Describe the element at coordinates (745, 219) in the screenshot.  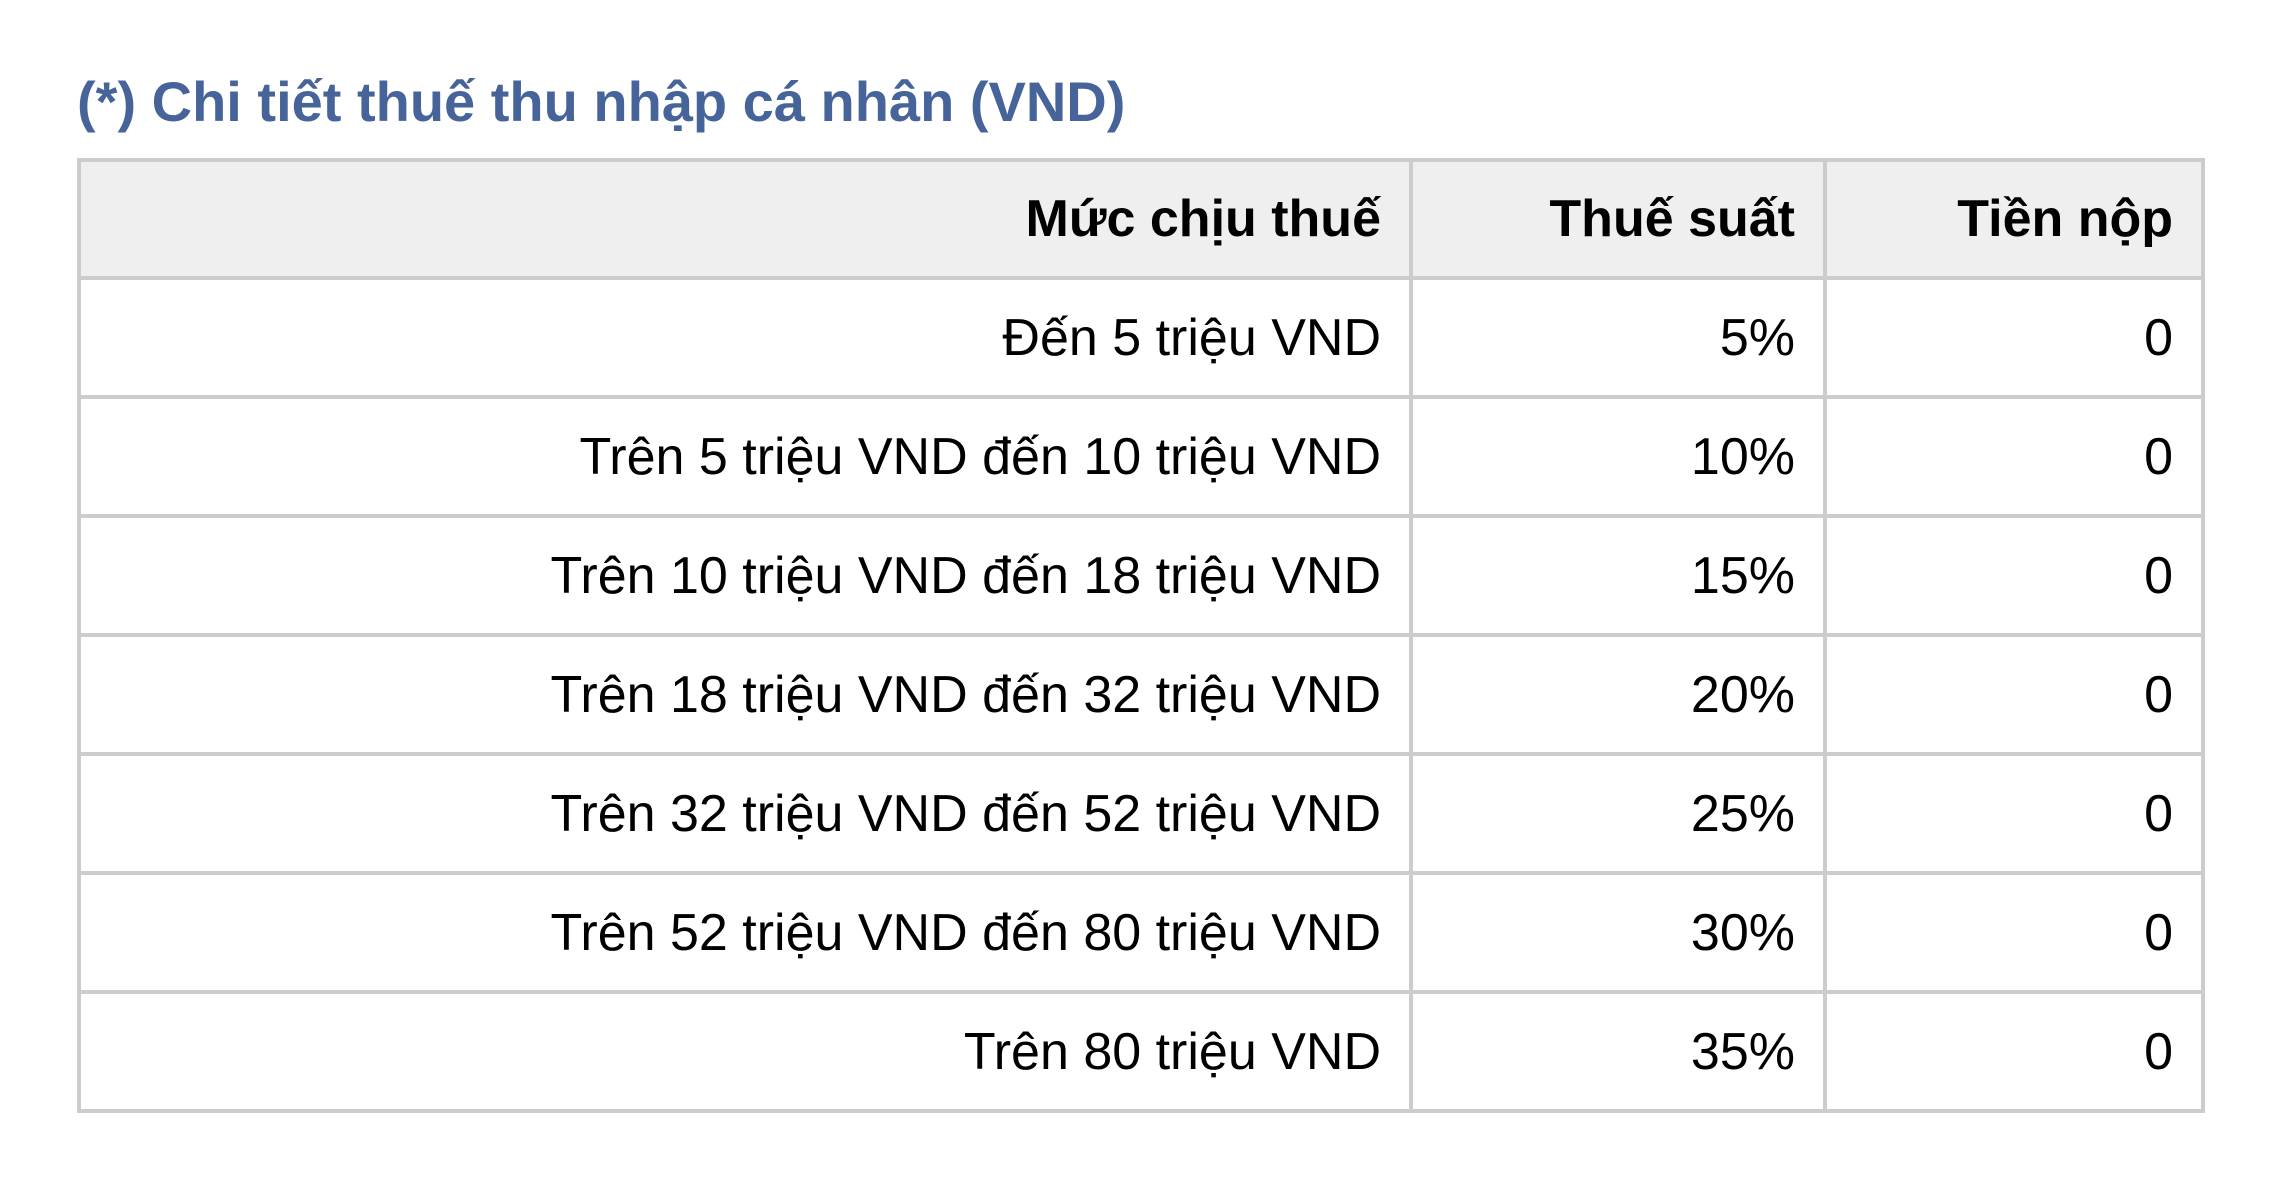
I see `header-taxable-level: Mức chịu thuế` at that location.